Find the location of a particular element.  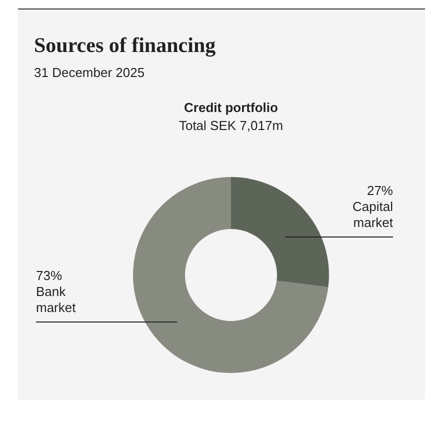

chart-title: Sources of financing is located at coordinates (125, 45).